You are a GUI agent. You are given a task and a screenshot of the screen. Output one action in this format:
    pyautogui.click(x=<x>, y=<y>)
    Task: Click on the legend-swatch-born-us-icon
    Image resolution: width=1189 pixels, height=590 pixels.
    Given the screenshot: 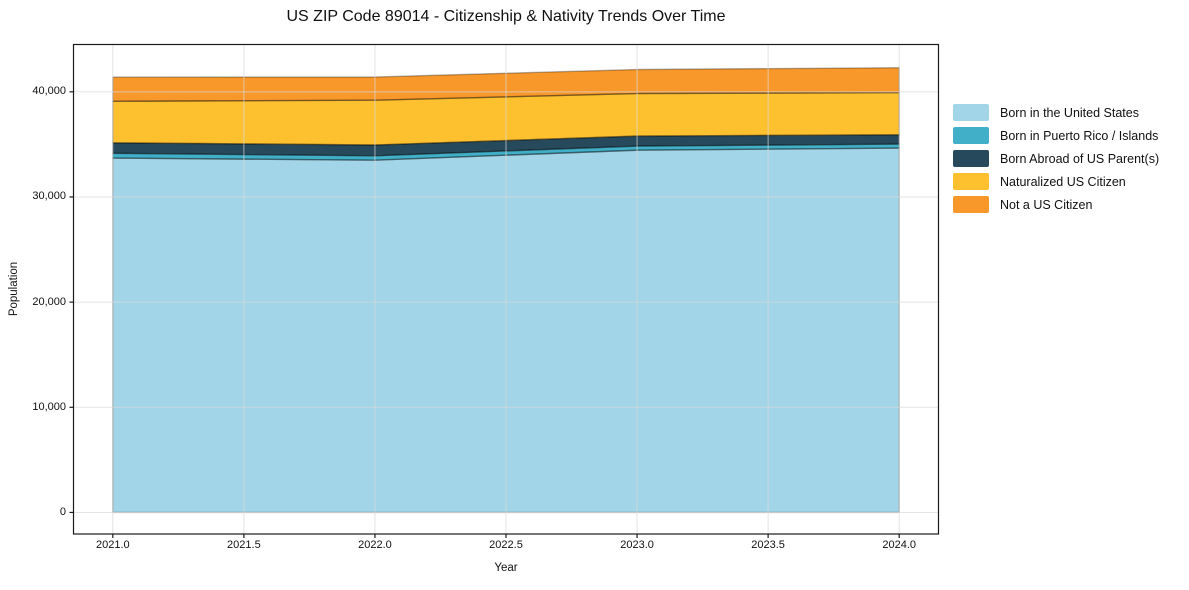 What is the action you would take?
    pyautogui.click(x=971, y=112)
    